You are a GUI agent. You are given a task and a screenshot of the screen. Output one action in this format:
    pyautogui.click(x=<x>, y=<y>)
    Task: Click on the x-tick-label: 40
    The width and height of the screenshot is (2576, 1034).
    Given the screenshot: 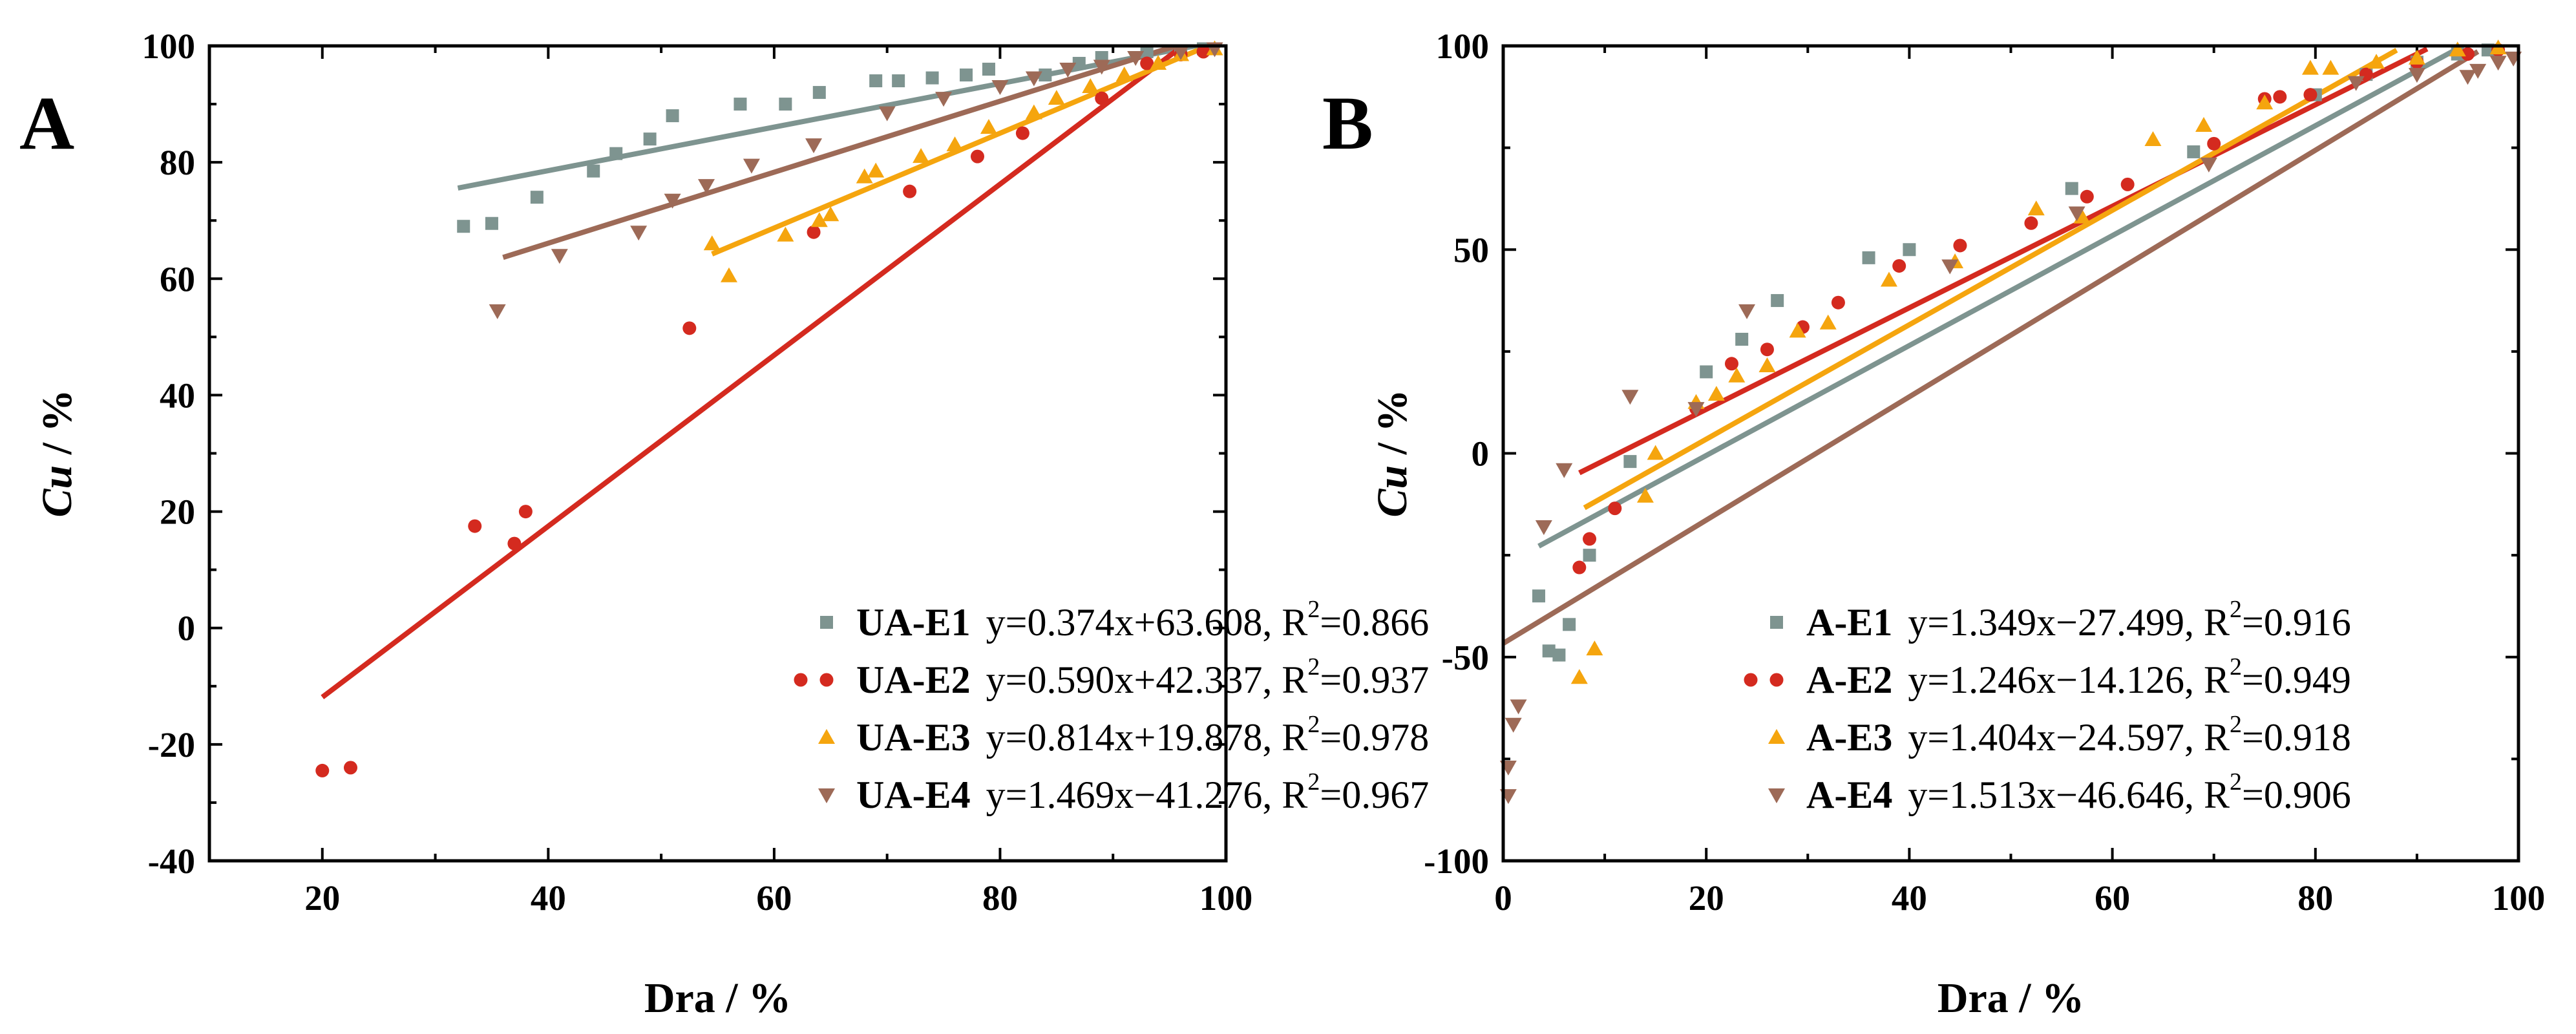 What is the action you would take?
    pyautogui.click(x=1909, y=898)
    